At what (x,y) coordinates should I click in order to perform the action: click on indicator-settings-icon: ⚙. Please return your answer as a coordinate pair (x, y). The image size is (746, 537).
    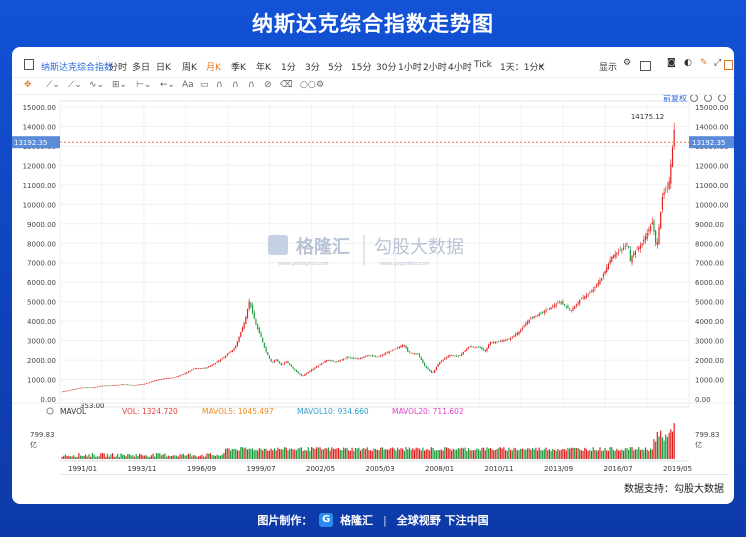
    Looking at the image, I should click on (320, 85).